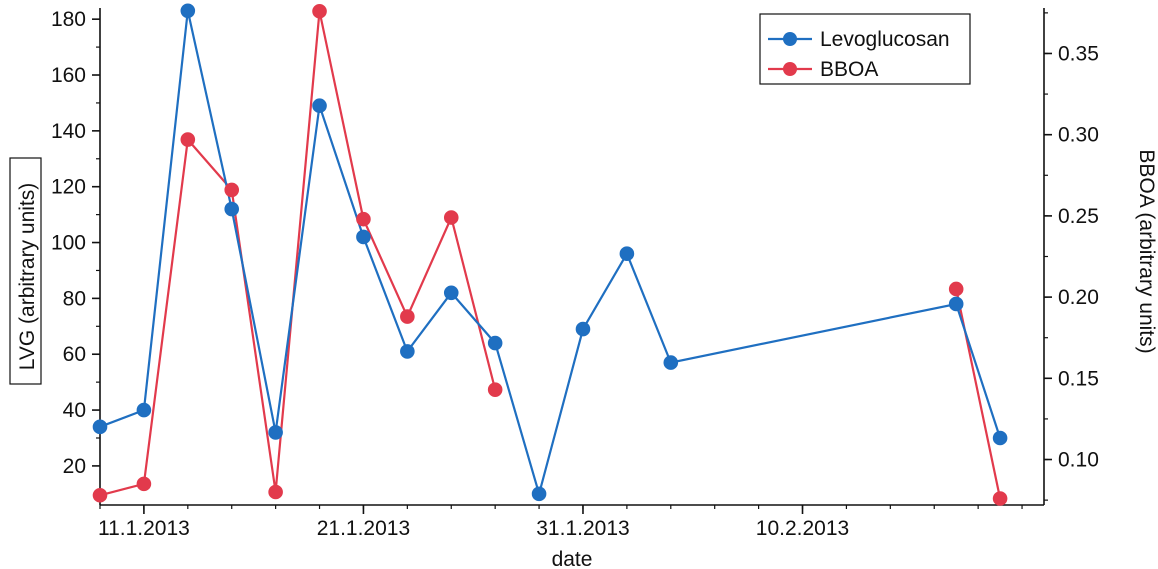  Describe the element at coordinates (849, 69) in the screenshot. I see `legend-label: BBOA` at that location.